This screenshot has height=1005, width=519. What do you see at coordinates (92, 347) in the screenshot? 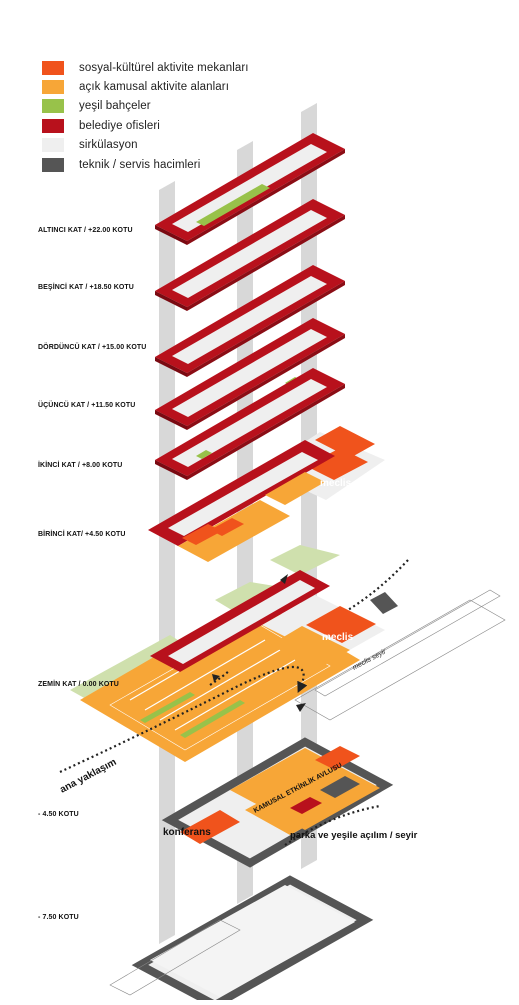
I see `level-label-dorduncu: DÖRDÜNCÜ KAT / +15.00 KOTU` at bounding box center [92, 347].